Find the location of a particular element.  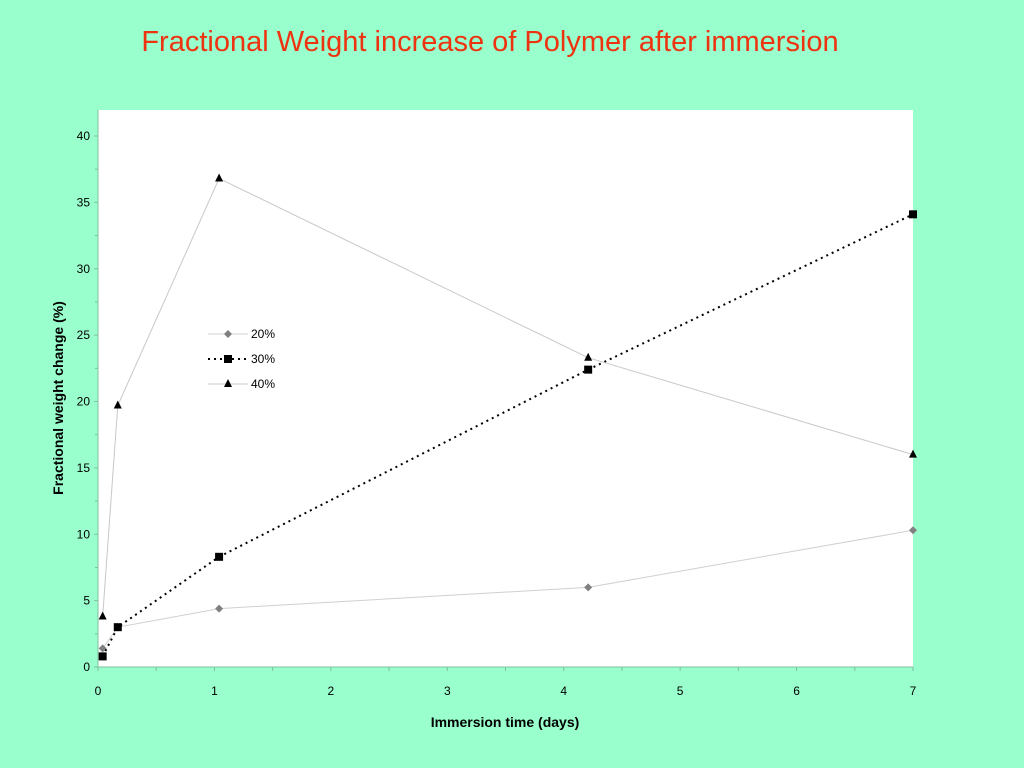

legend-label: 20% is located at coordinates (263, 334).